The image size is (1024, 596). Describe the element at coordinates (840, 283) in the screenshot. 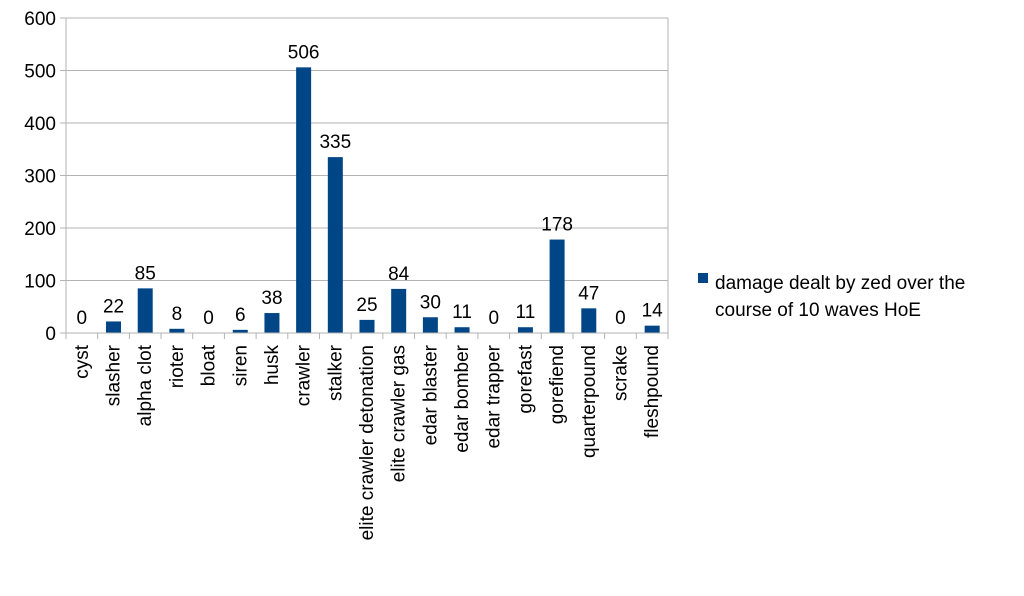

I see `legend-label: damage dealt by zed over the` at that location.